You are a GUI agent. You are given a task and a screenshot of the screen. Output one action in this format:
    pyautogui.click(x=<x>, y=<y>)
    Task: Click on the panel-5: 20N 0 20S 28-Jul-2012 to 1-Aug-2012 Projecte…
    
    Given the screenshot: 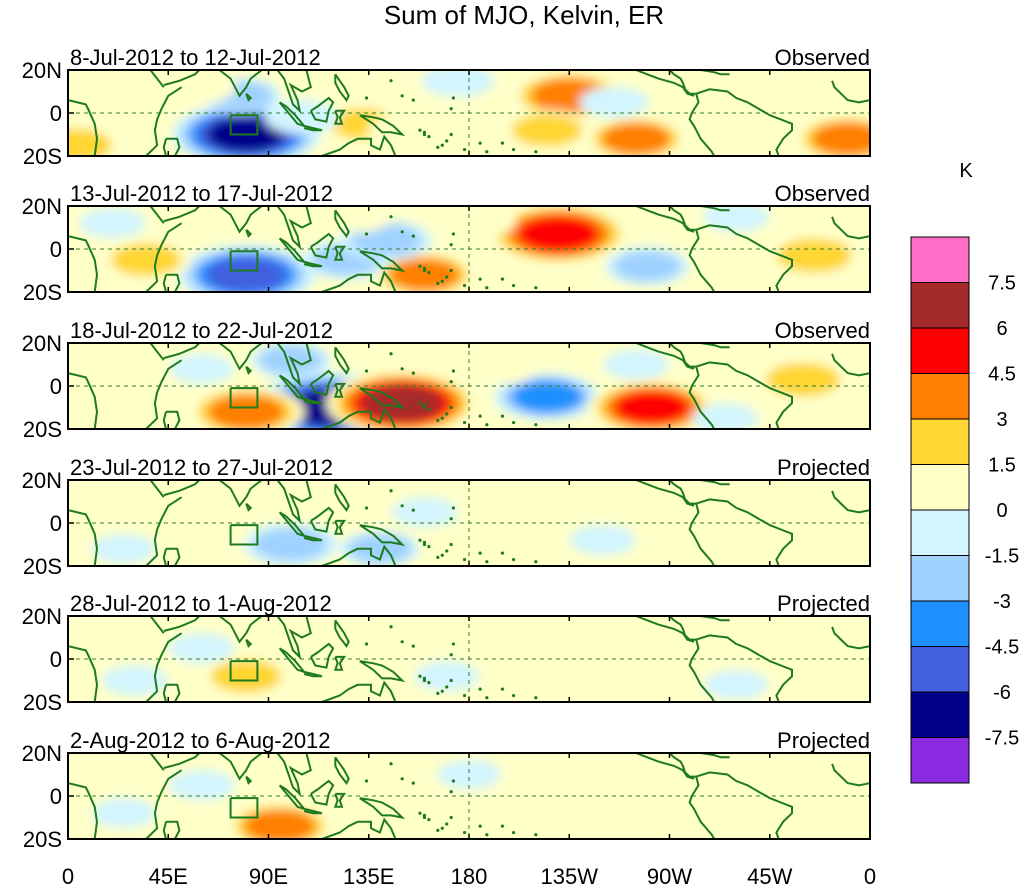 What is the action you would take?
    pyautogui.click(x=446, y=653)
    